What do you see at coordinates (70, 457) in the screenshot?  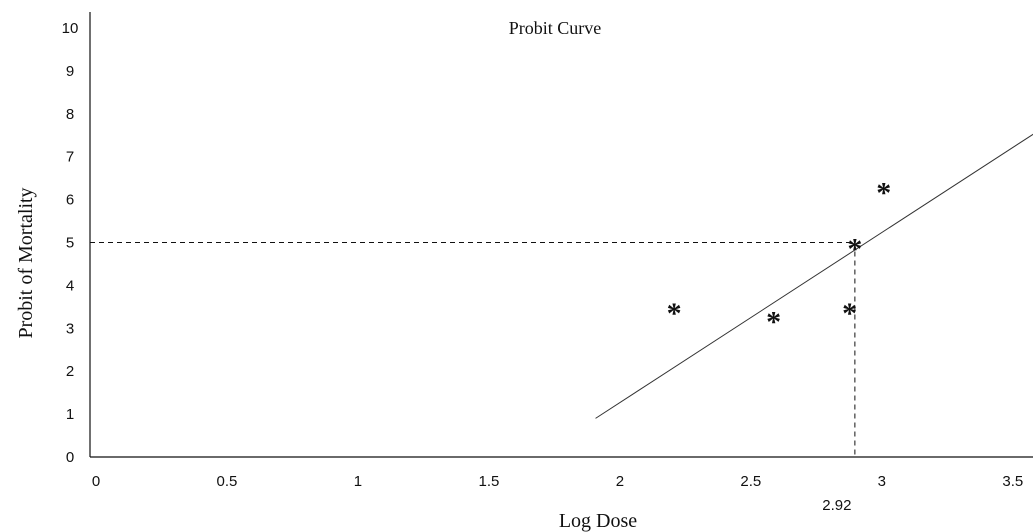 I see `y-tick-label: 0` at bounding box center [70, 457].